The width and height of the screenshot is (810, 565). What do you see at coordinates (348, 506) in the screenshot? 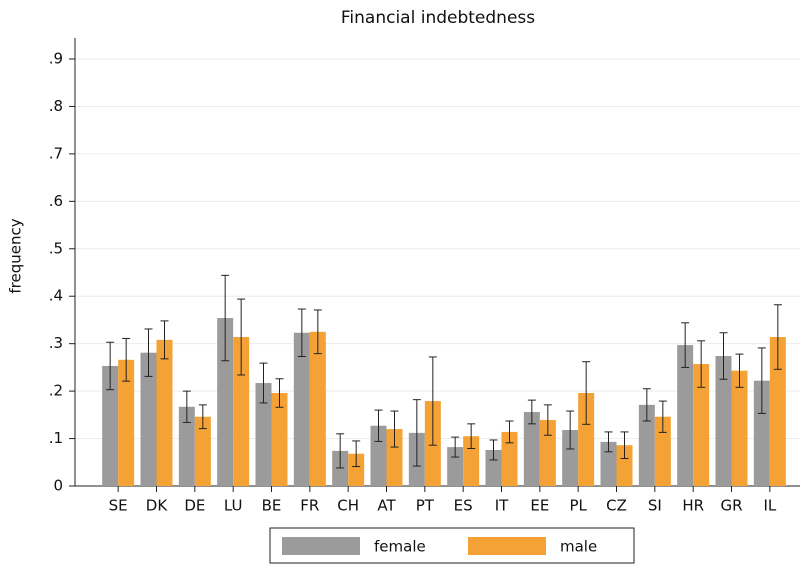
I see `x-tick-label: CH` at bounding box center [348, 506].